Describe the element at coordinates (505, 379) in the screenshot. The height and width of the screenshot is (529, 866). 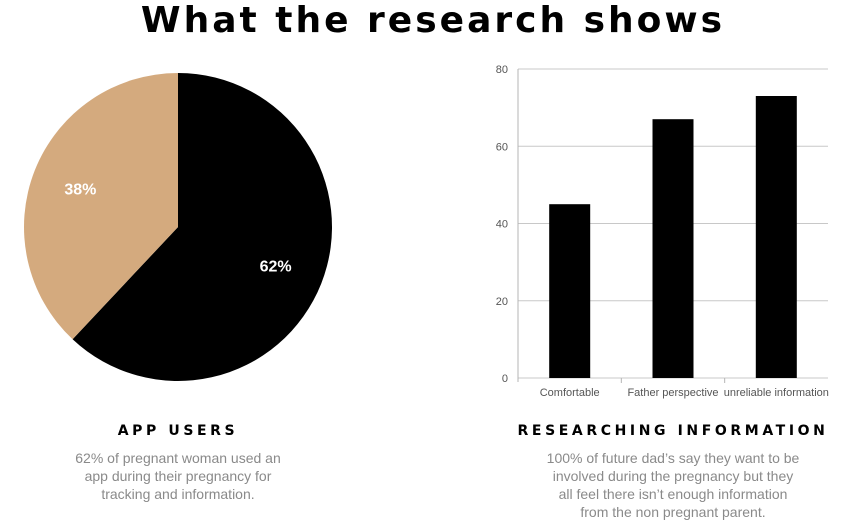
I see `y-tick-label: 0` at that location.